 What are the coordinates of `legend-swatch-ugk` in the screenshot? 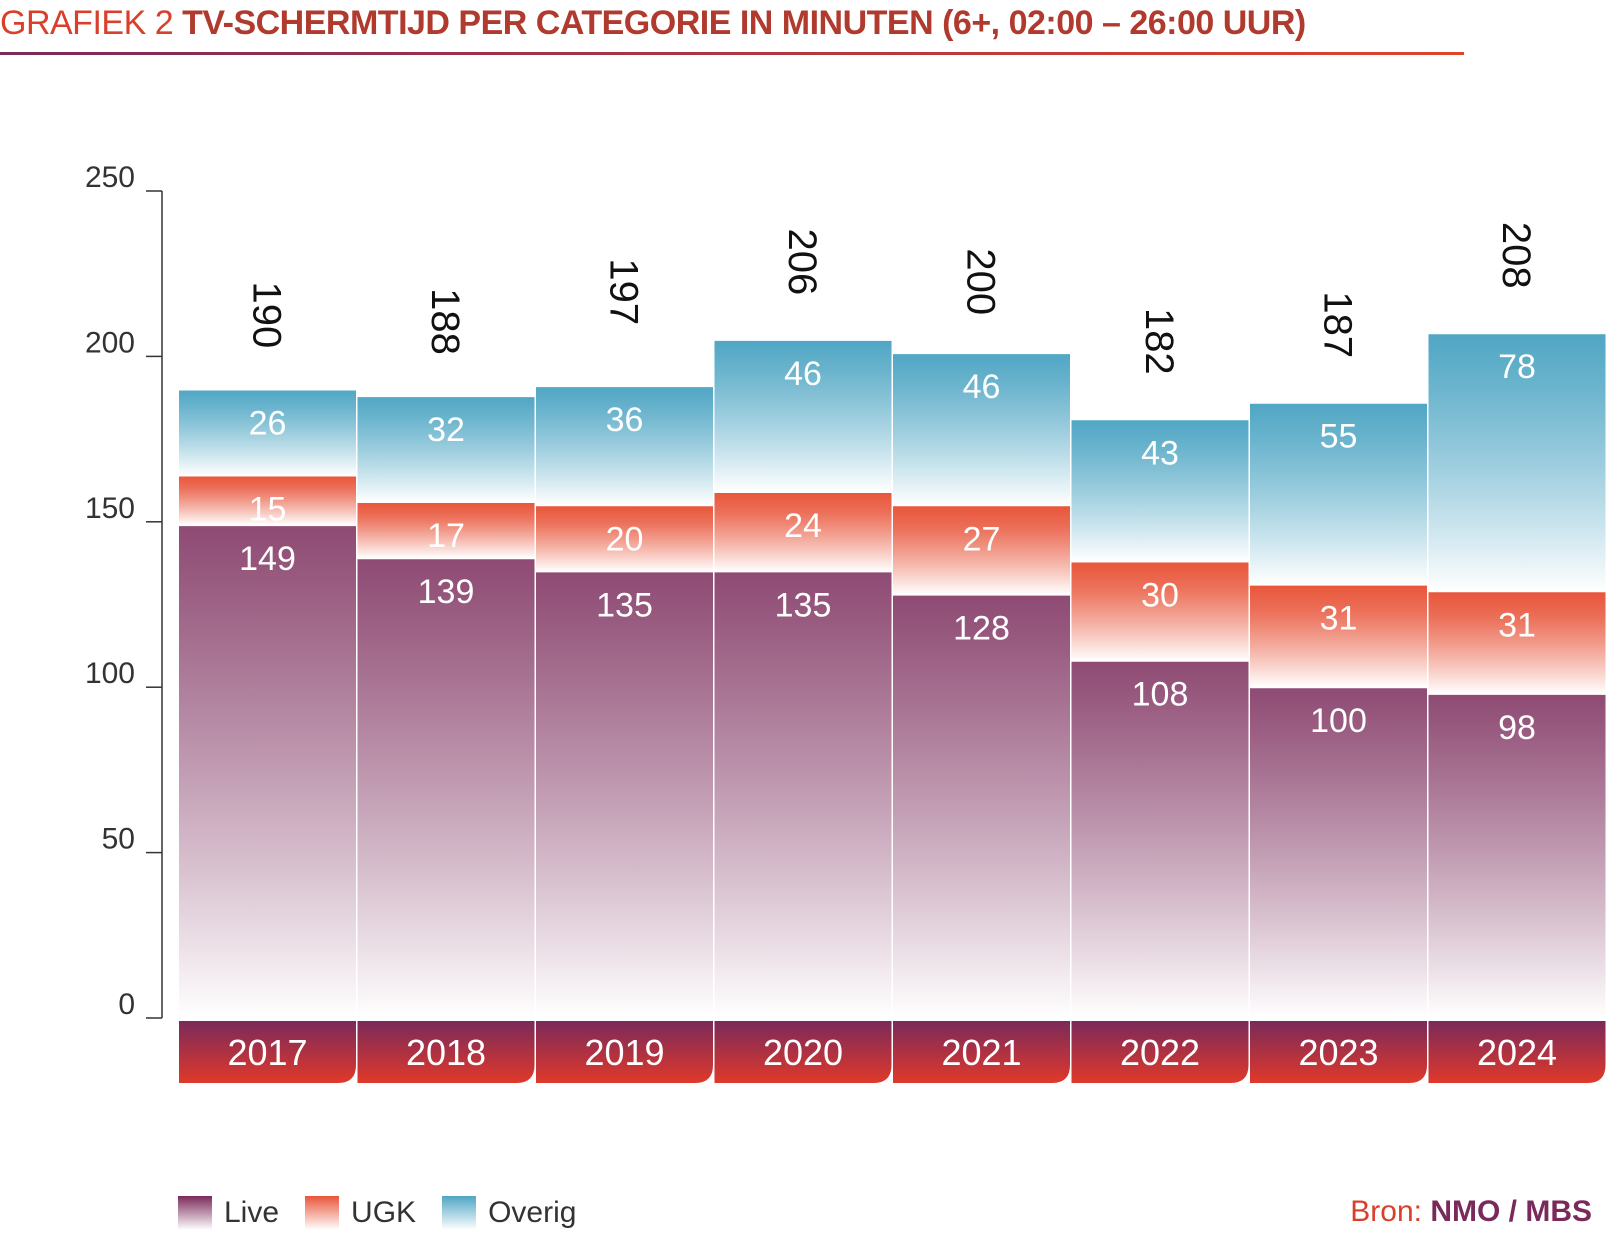 It's located at (322, 1213).